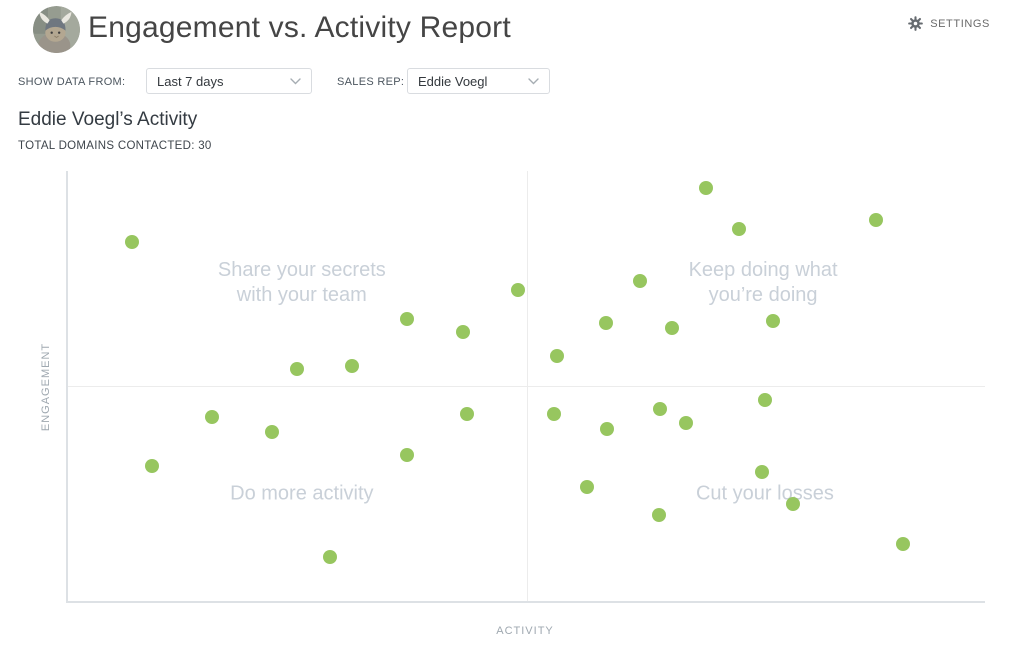 This screenshot has height=655, width=1024. Describe the element at coordinates (229, 81) in the screenshot. I see `date-range-select: Last 7 days` at that location.